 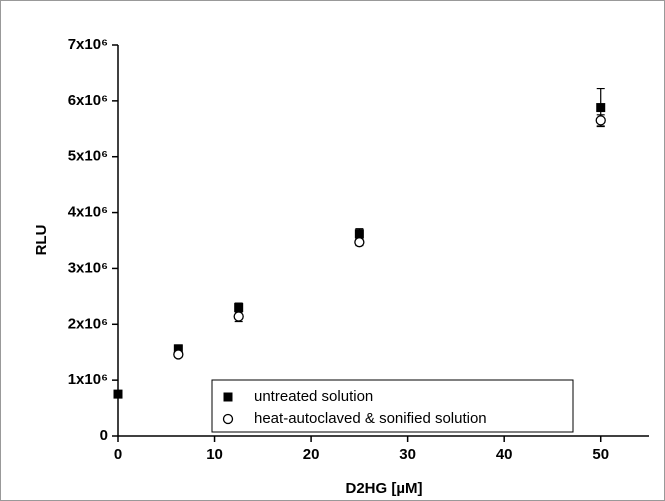 I want to click on y-tick-label: 1x10⁶, so click(x=88, y=379).